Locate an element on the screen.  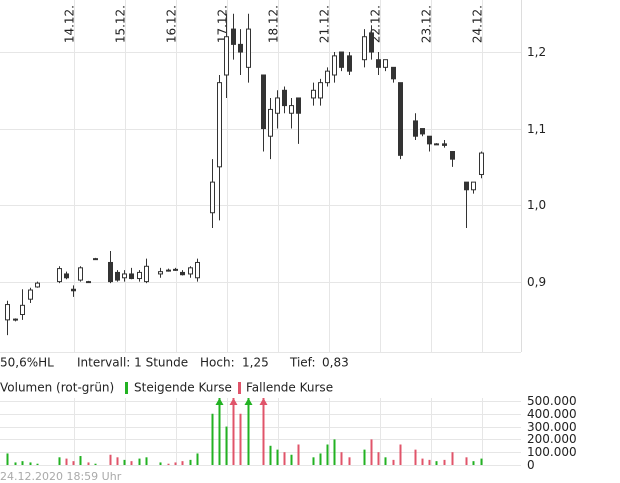
volume-tick-label: 500.000 is located at coordinates (552, 401).